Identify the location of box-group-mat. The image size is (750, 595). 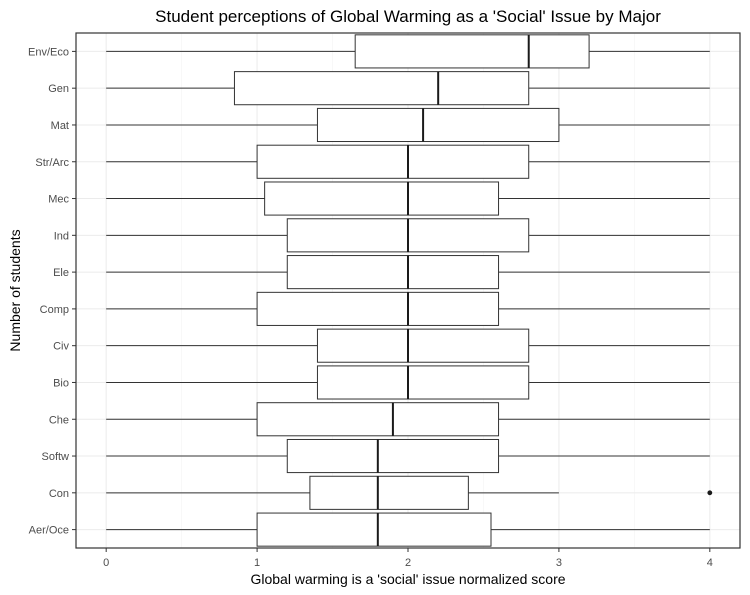
(408, 125).